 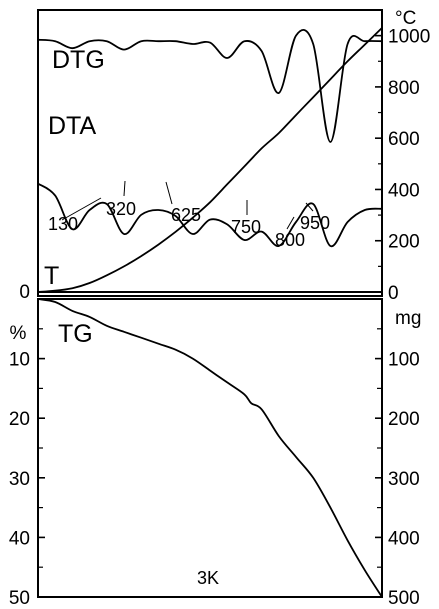 I want to click on temperature-series-label: T, so click(x=51, y=276).